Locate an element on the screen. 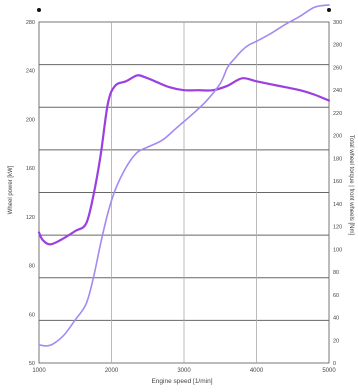 Image resolution: width=358 pixels, height=392 pixels. y-tick-label-right: 220 is located at coordinates (337, 114).